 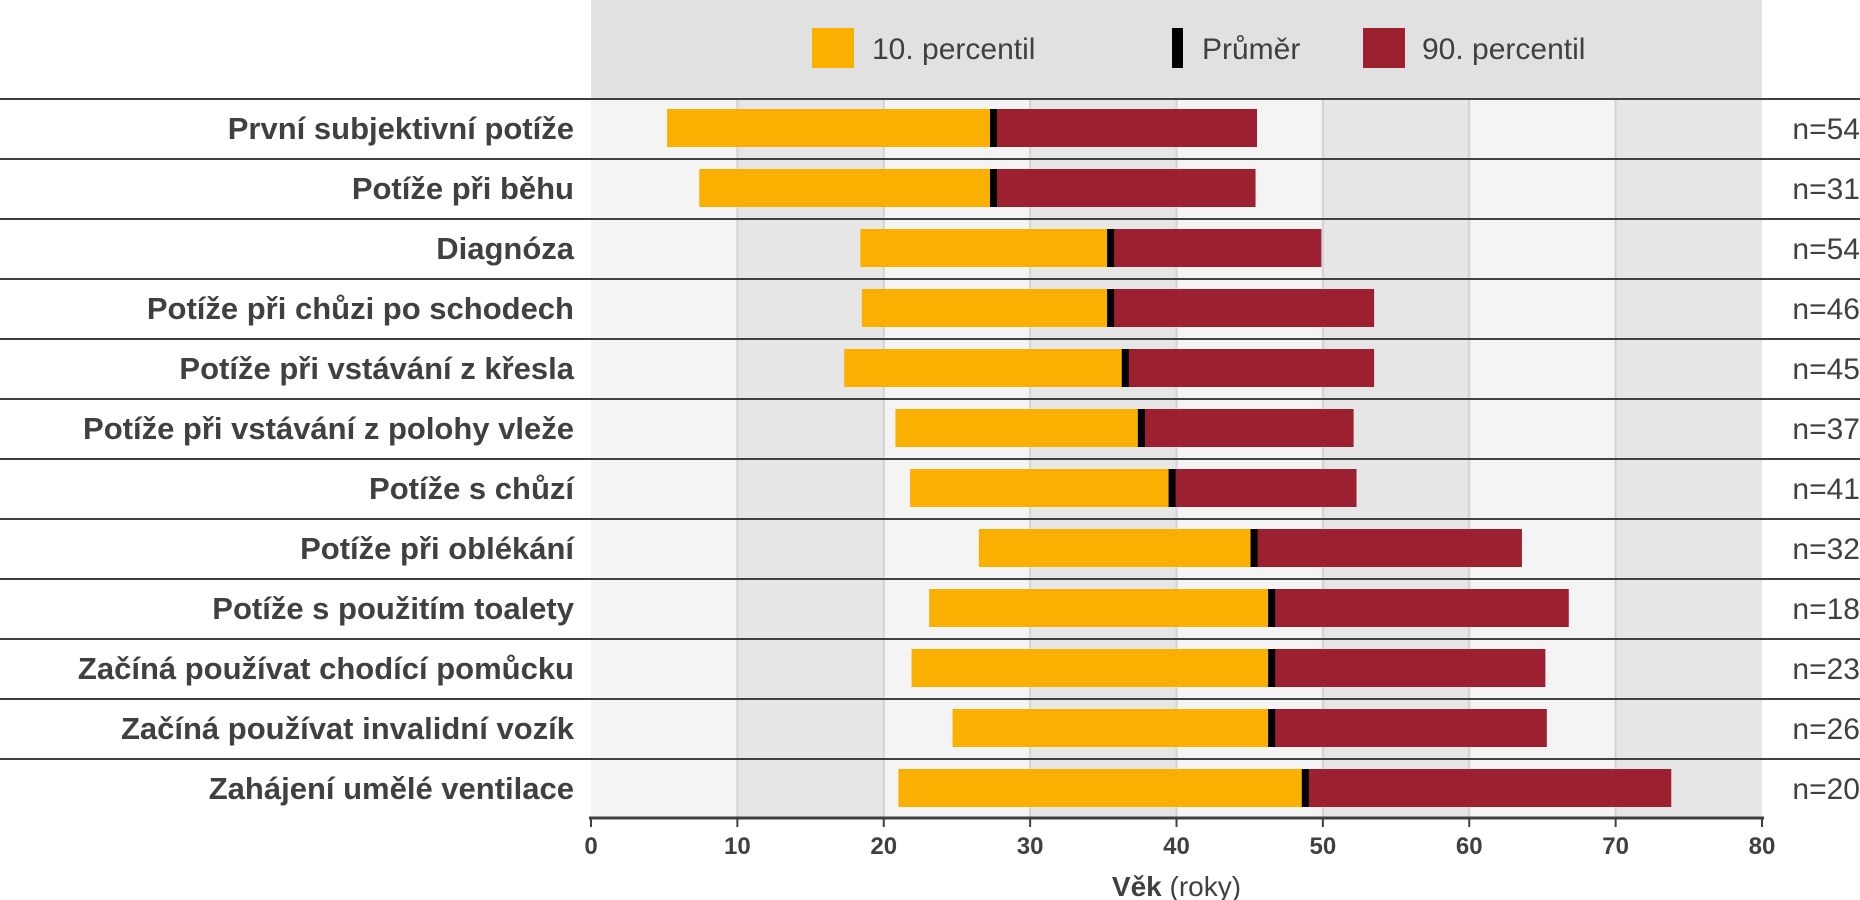 I want to click on n-label: n=26, so click(x=1826, y=729).